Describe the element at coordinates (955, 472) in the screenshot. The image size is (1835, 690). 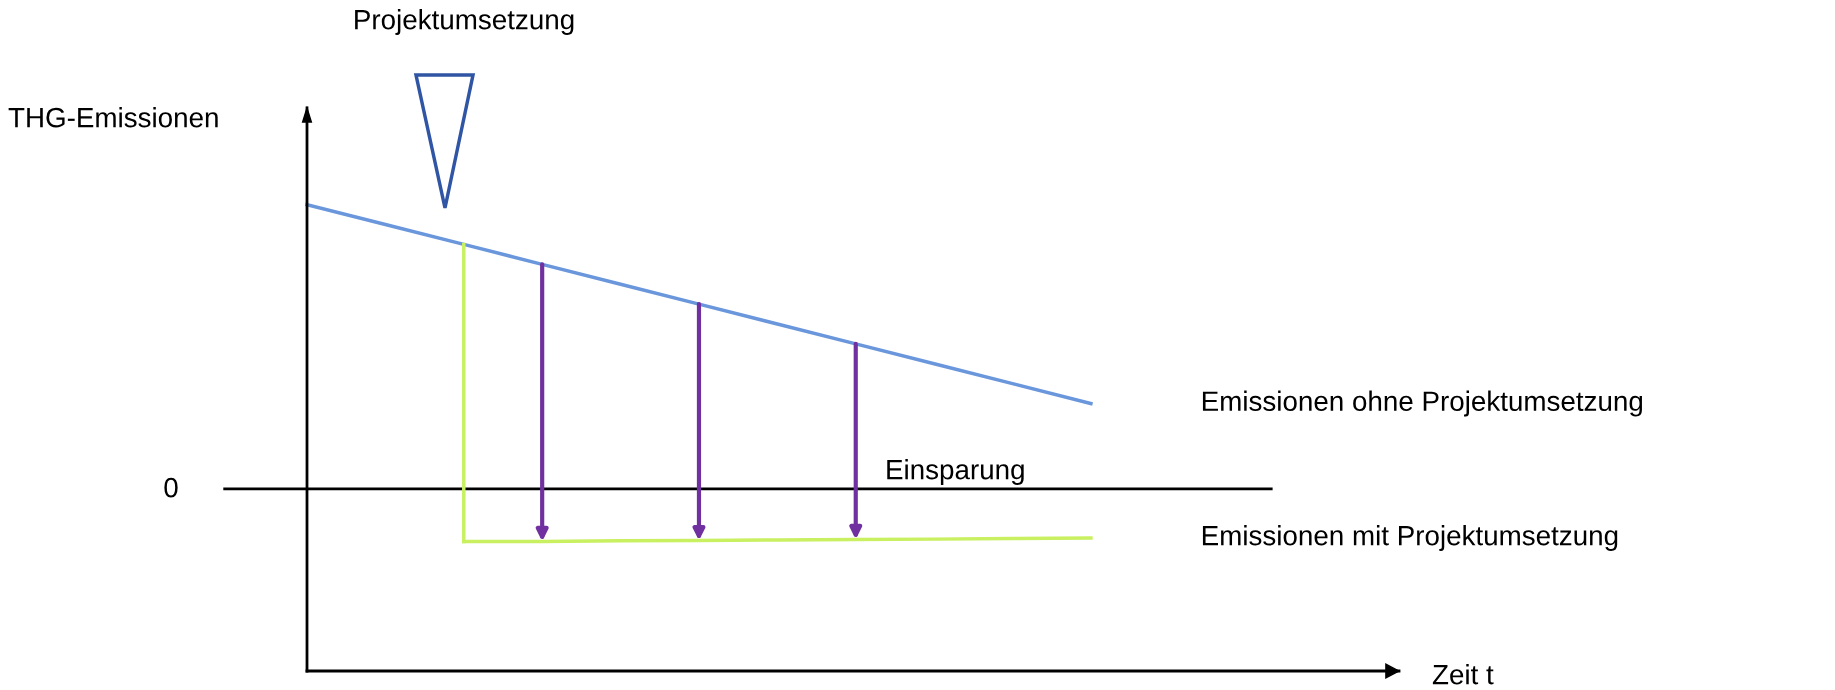
I see `annotation: Einsparung` at that location.